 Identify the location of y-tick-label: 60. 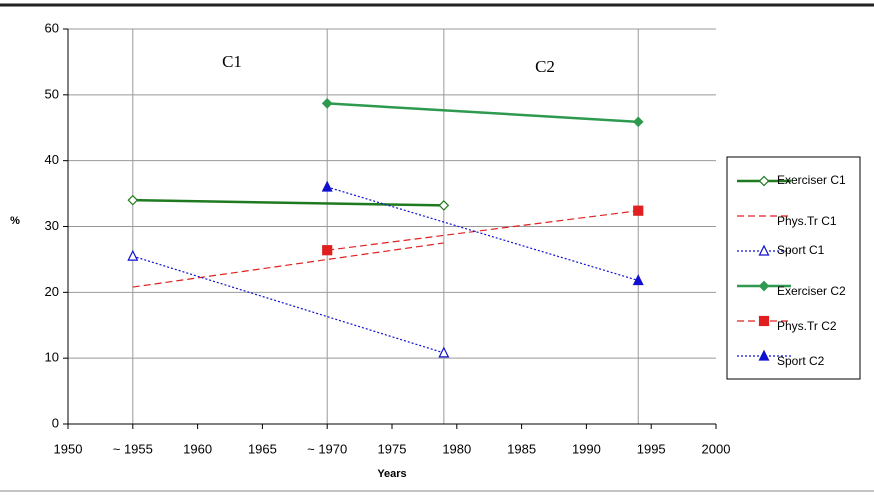
(52, 27).